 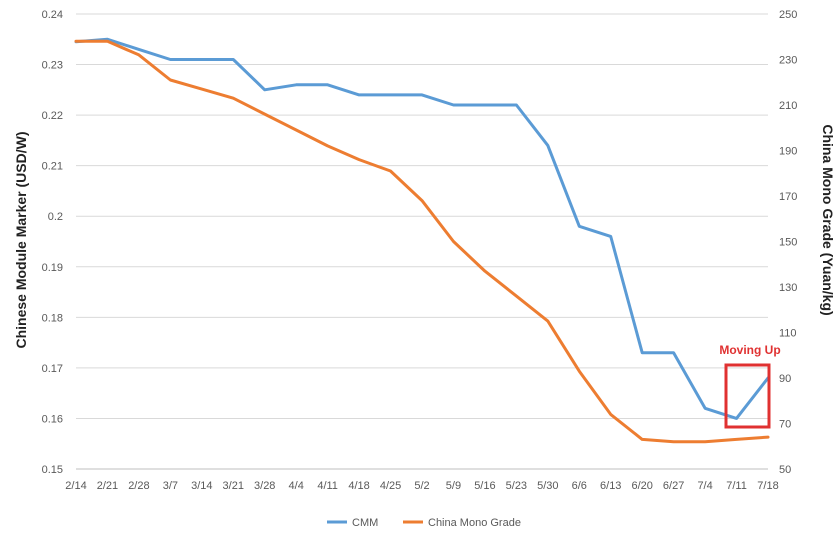 I want to click on left-tick-label: 0.15, so click(x=52, y=470).